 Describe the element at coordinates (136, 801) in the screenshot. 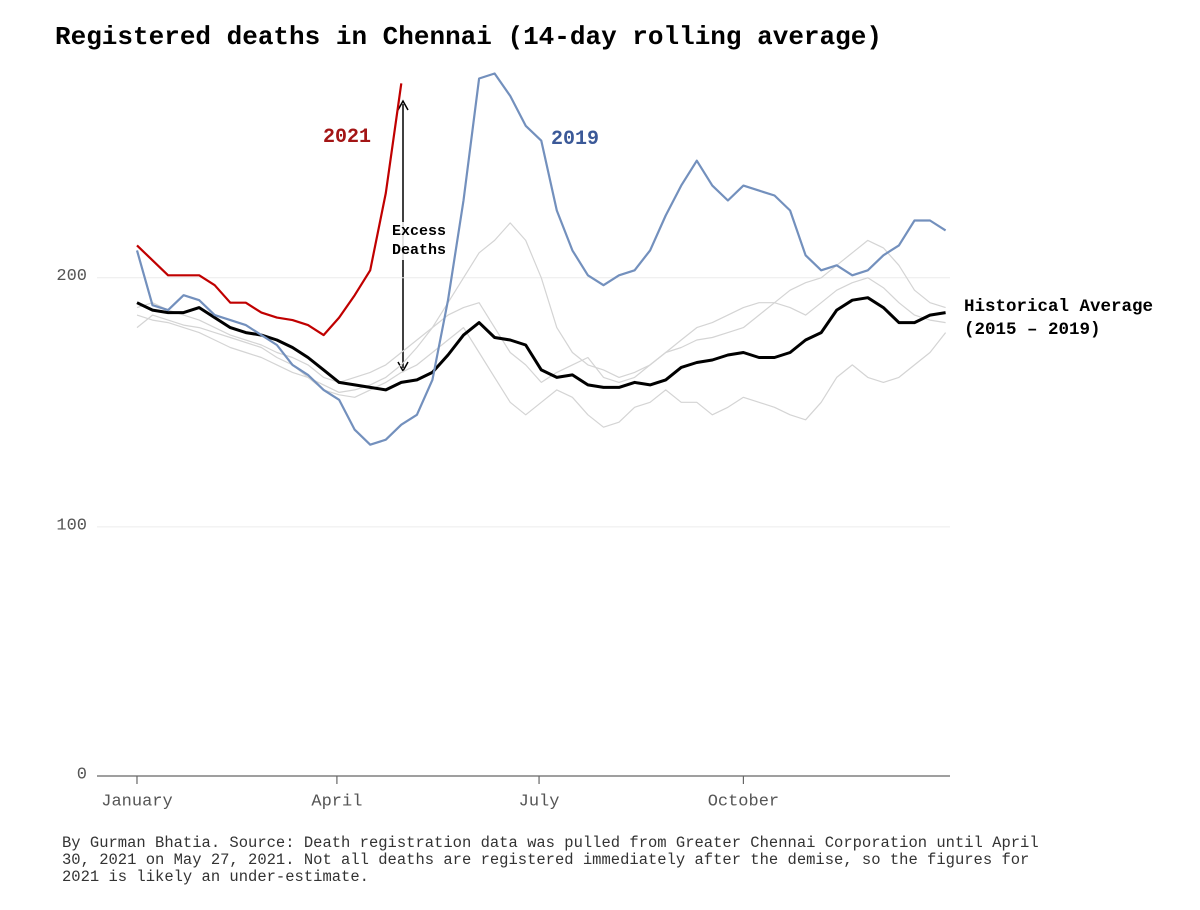

I see `x-tick-label: January` at that location.